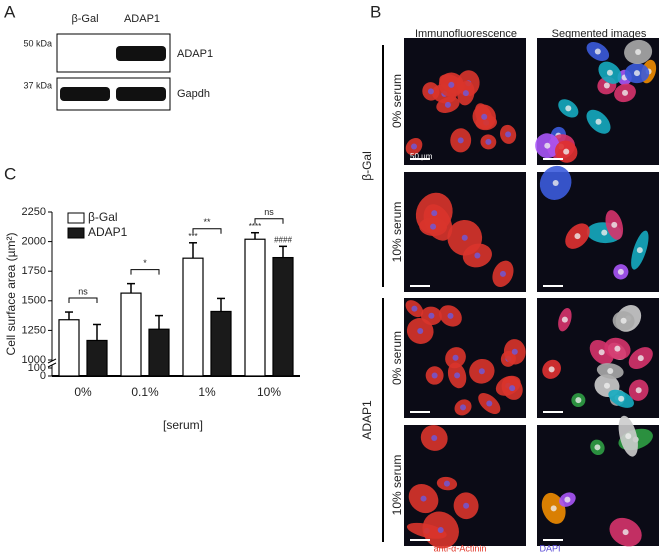 Image resolution: width=659 pixels, height=558 pixels. What do you see at coordinates (460, 548) in the screenshot?
I see `stain-label: anti-α-Actinin` at bounding box center [460, 548].